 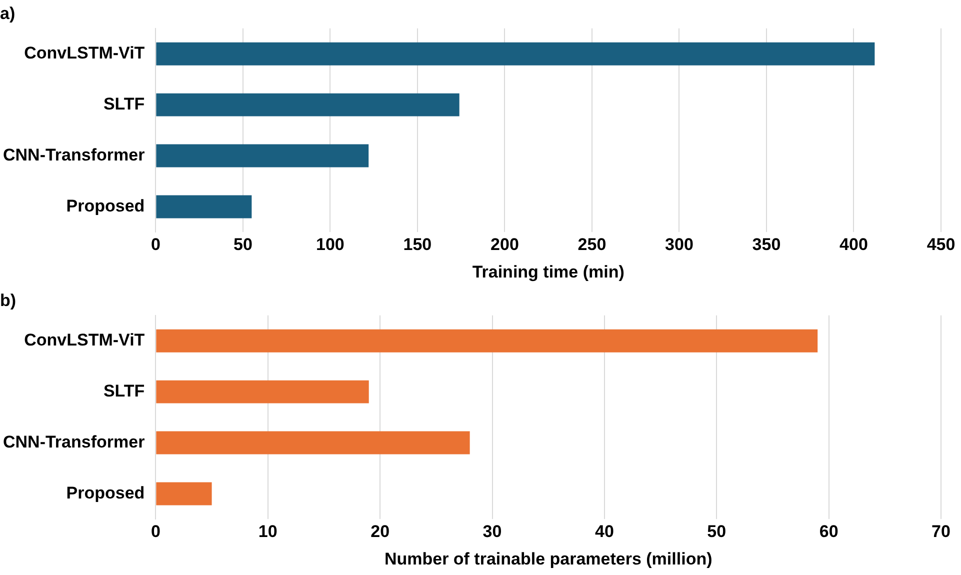 I want to click on x-axis-title: Number of trainable parameters (million), so click(x=548, y=558).